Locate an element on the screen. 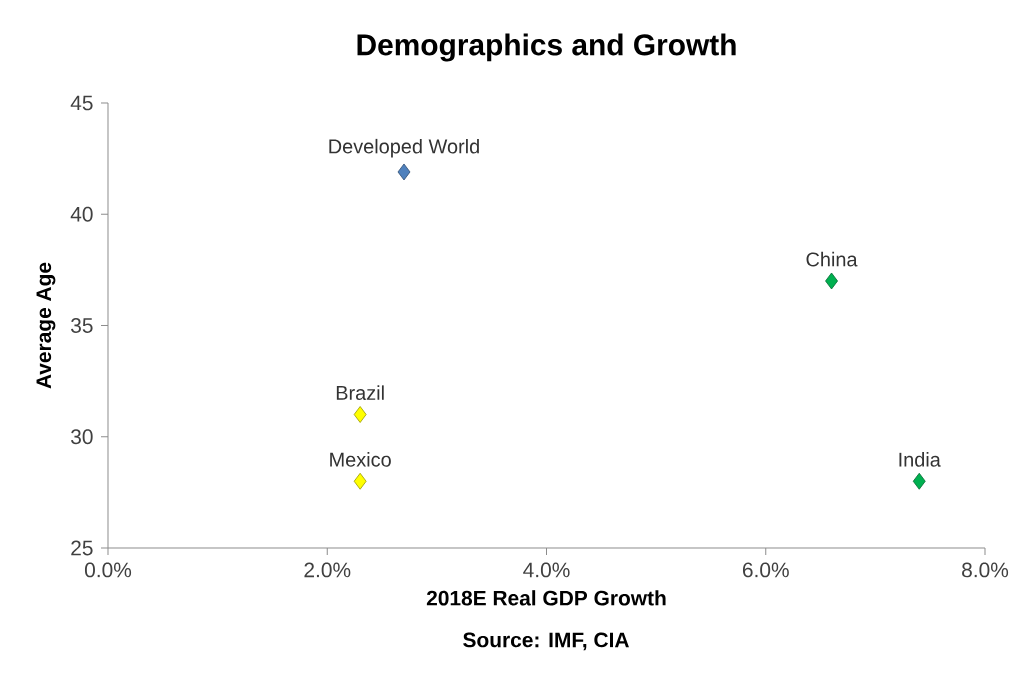 This screenshot has height=677, width=1014. x-tick-label: 4.0% is located at coordinates (546, 570).